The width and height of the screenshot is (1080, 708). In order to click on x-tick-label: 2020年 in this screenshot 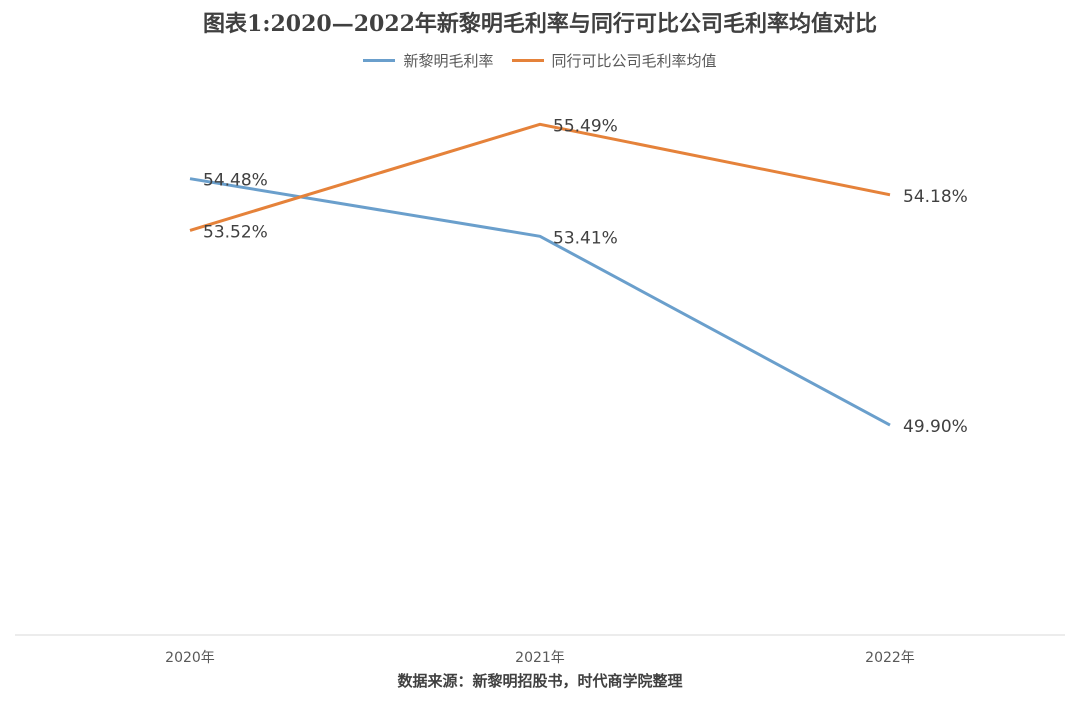, I will do `click(190, 658)`.